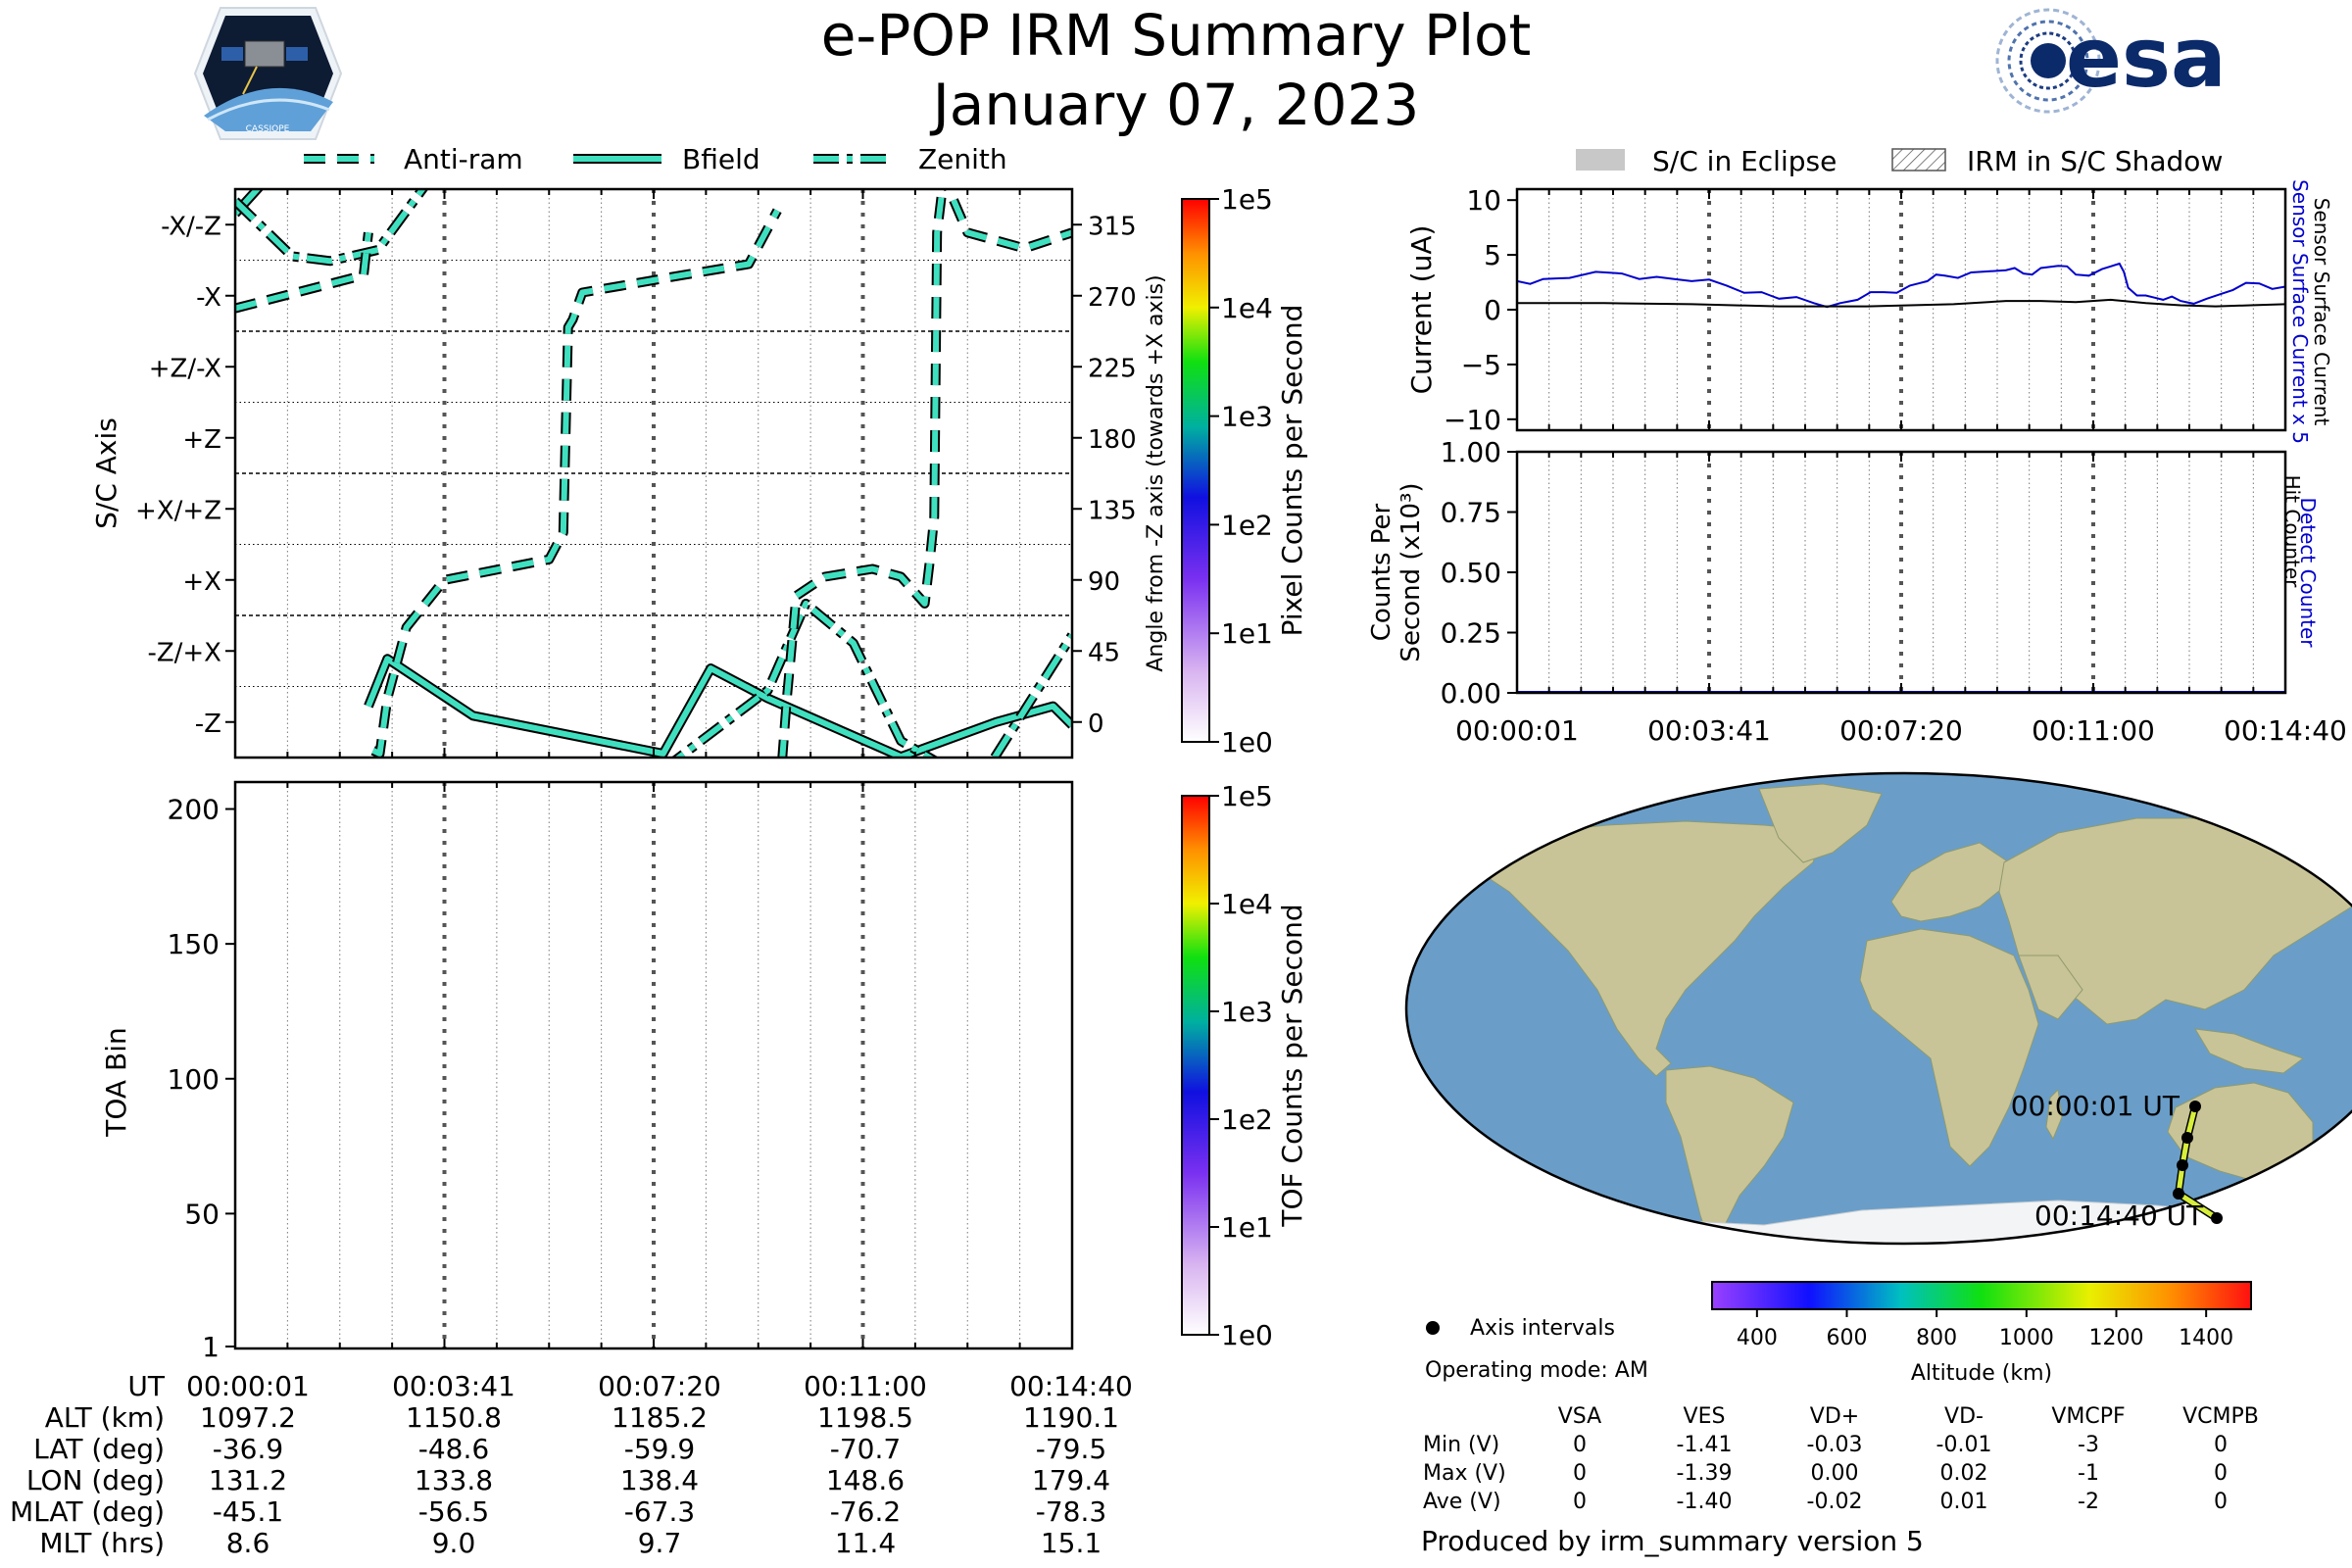 The height and width of the screenshot is (1568, 2352). What do you see at coordinates (1936, 1338) in the screenshot?
I see `altitude-tick-label: 800` at bounding box center [1936, 1338].